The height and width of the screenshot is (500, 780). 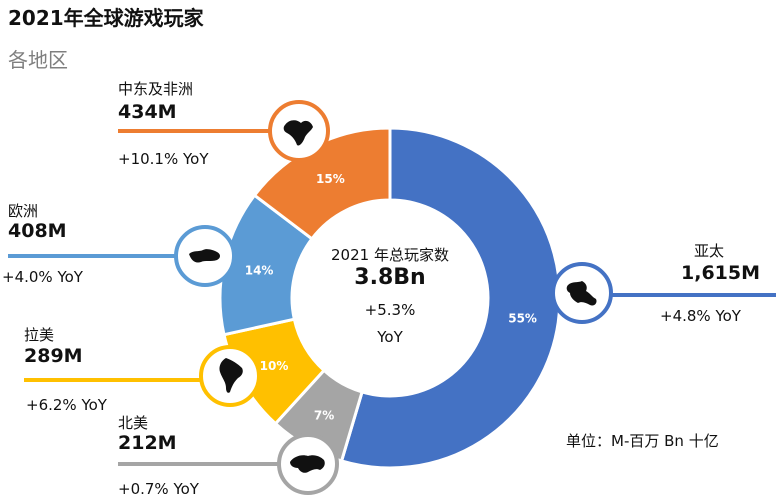 I want to click on region-yoy-na: +0.7% YoY, so click(x=158, y=489).